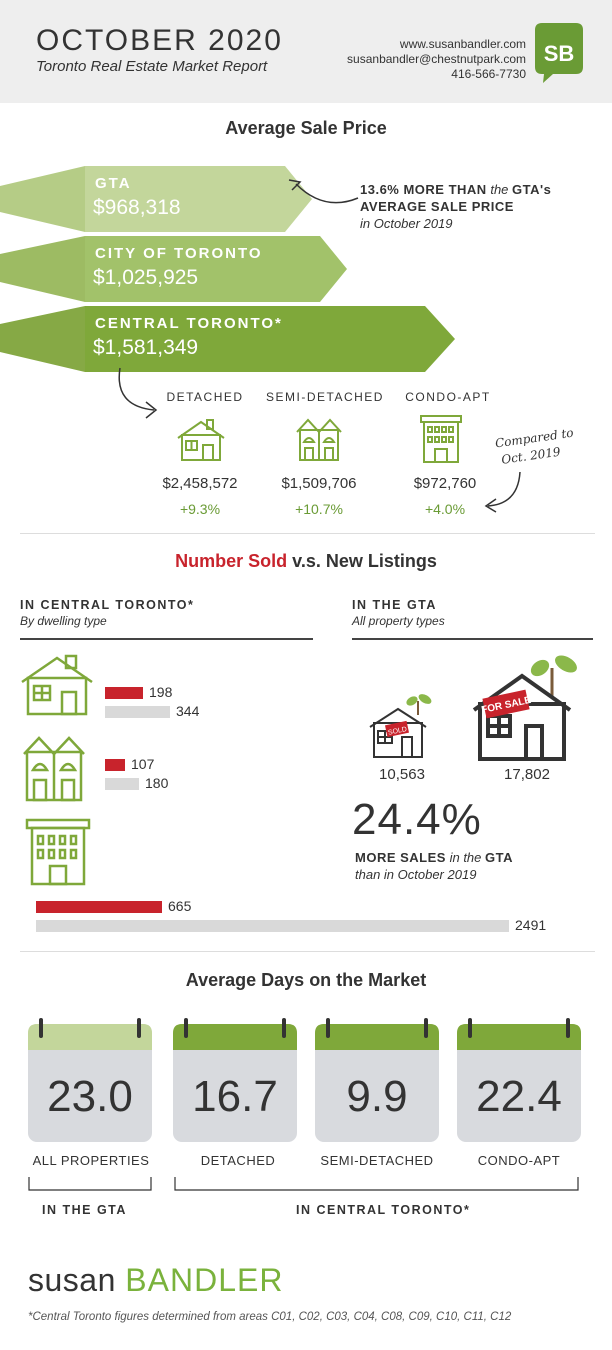 The width and height of the screenshot is (612, 1350). I want to click on sb-logo-icon: SB, so click(559, 53).